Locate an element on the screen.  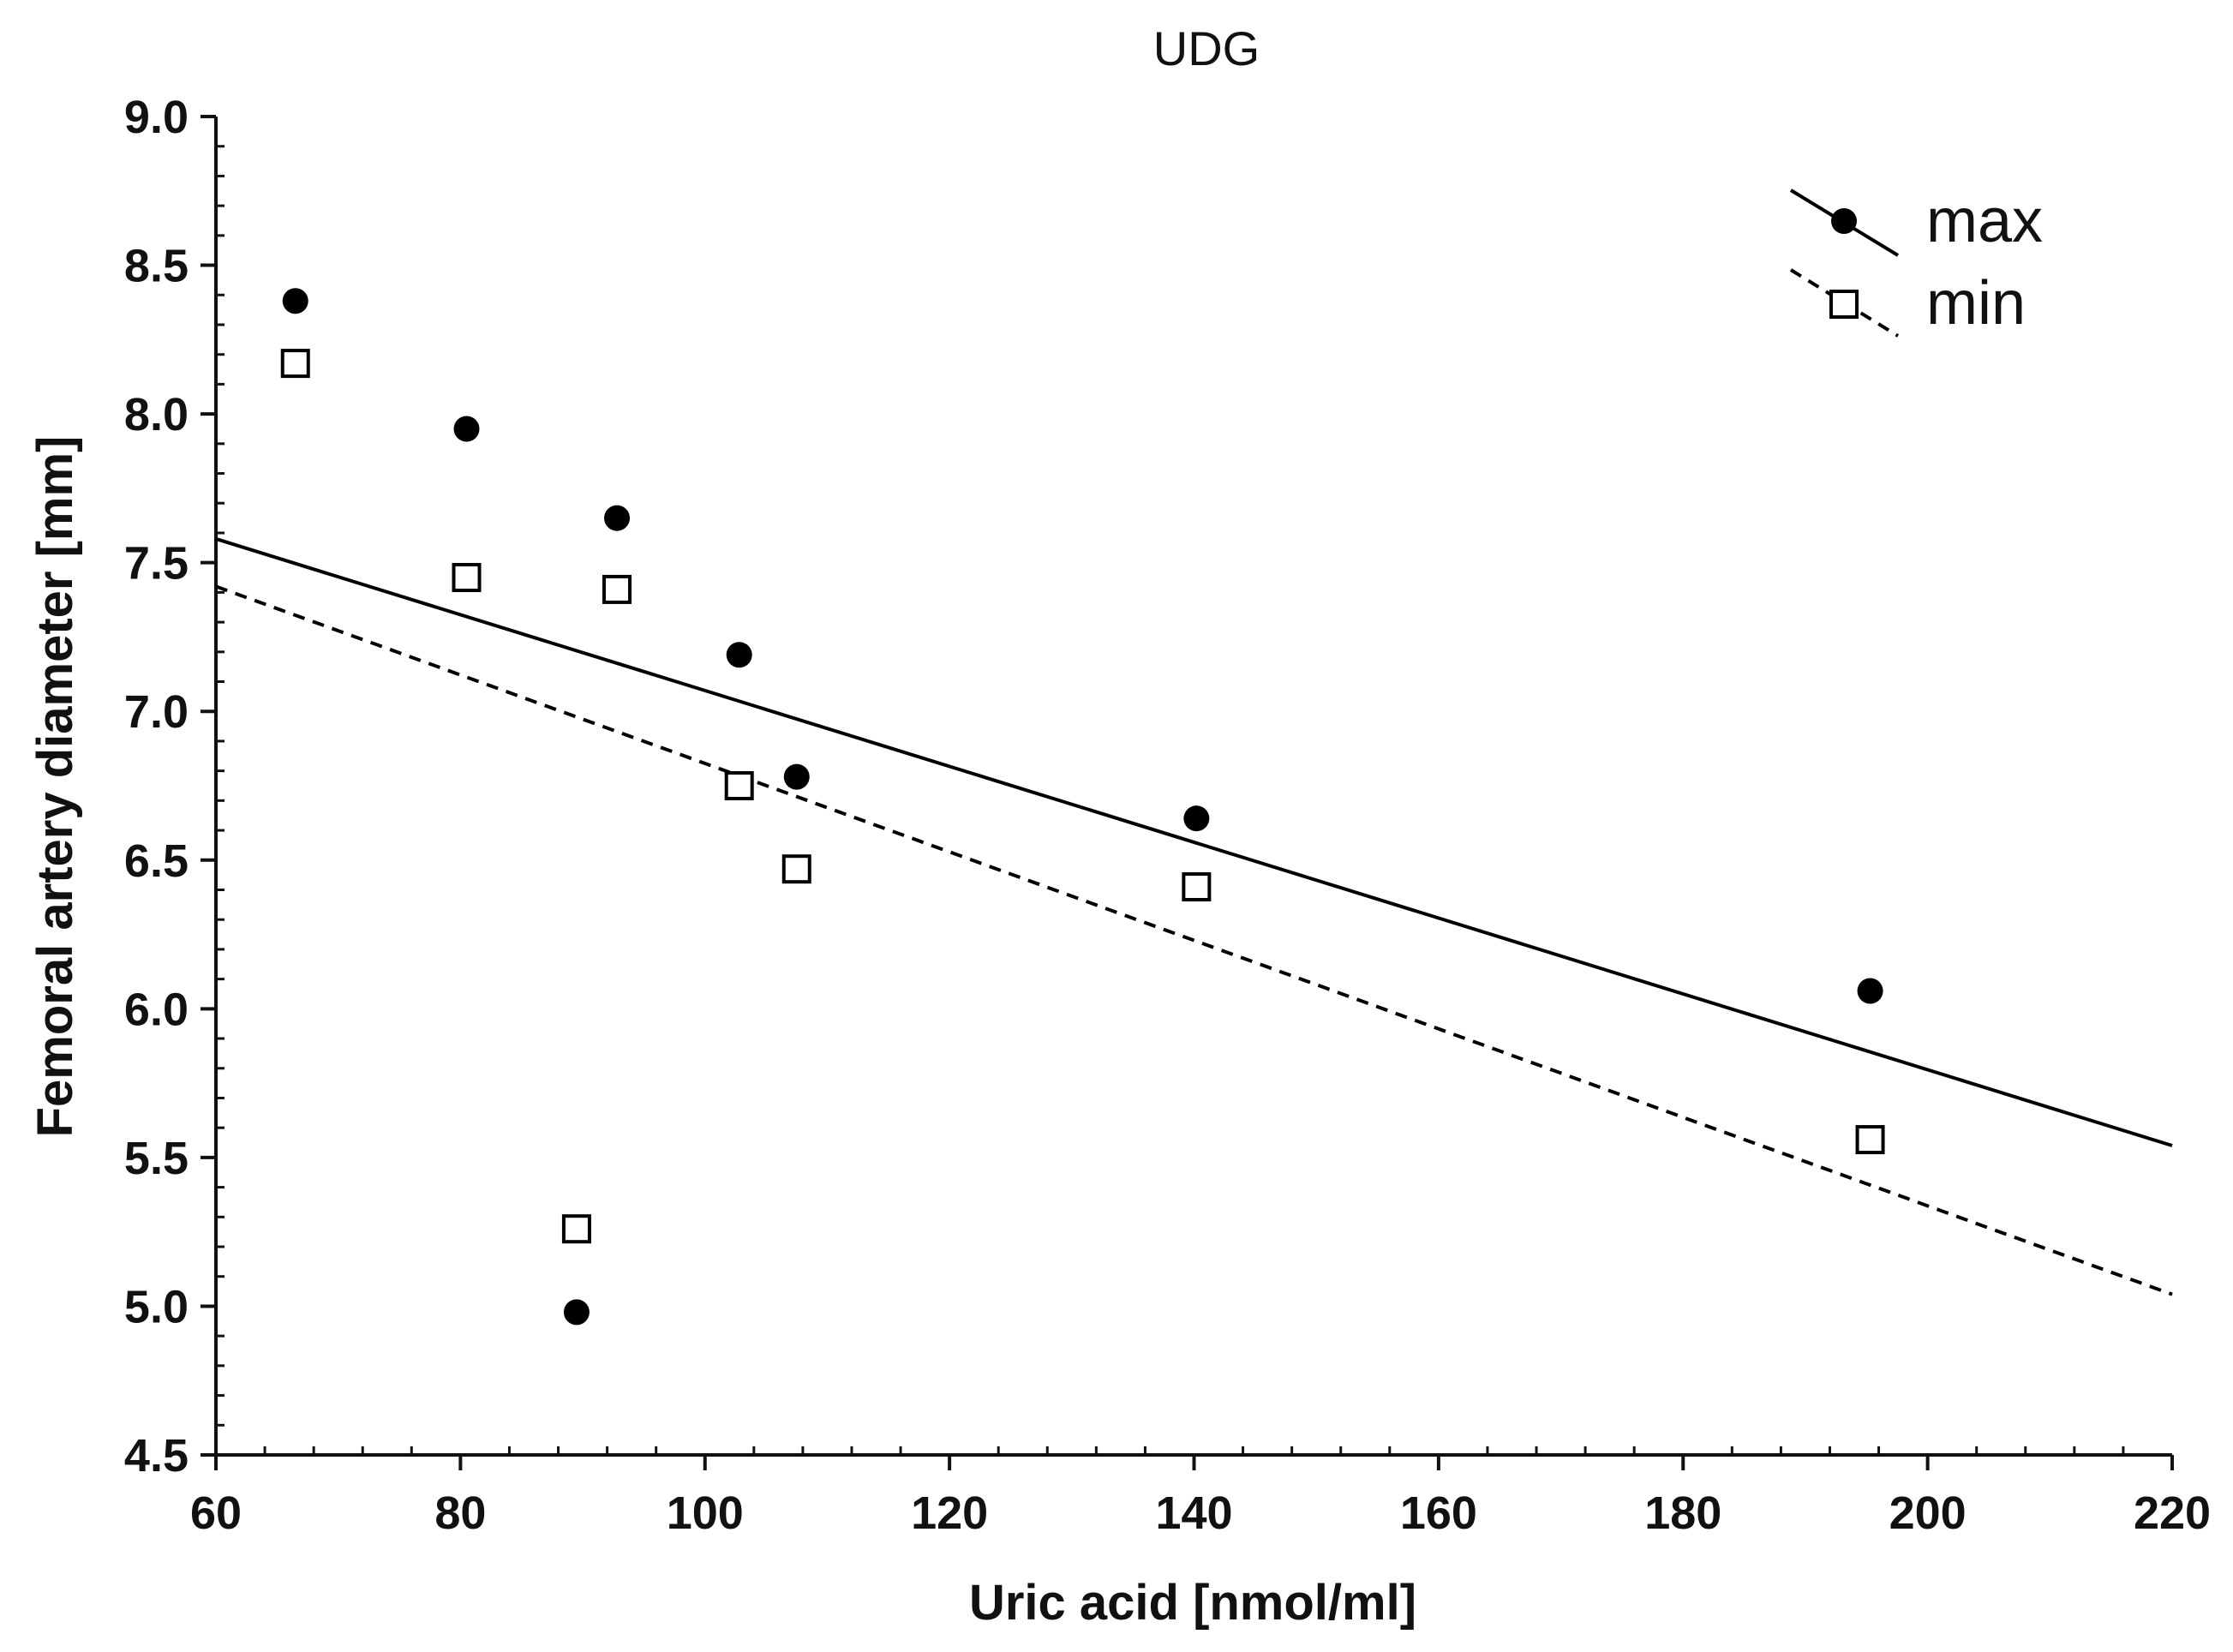
y-tick-label: 9.0 is located at coordinates (156, 117).